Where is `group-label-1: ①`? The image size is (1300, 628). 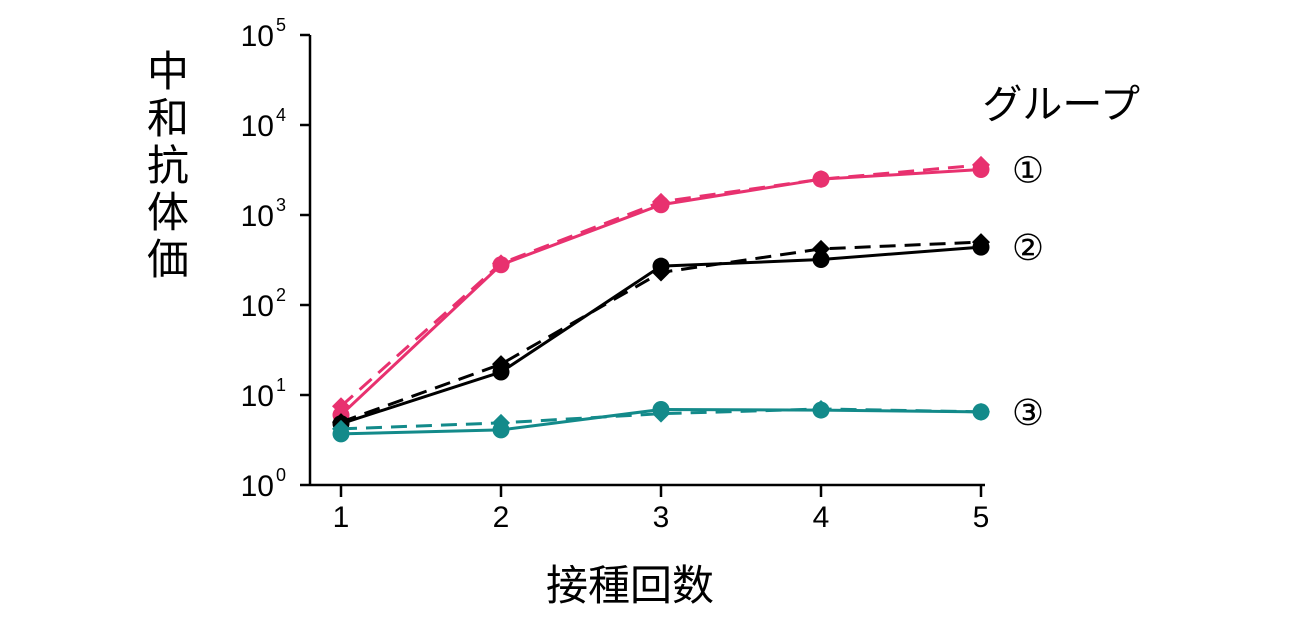
group-label-1: ① is located at coordinates (1028, 171).